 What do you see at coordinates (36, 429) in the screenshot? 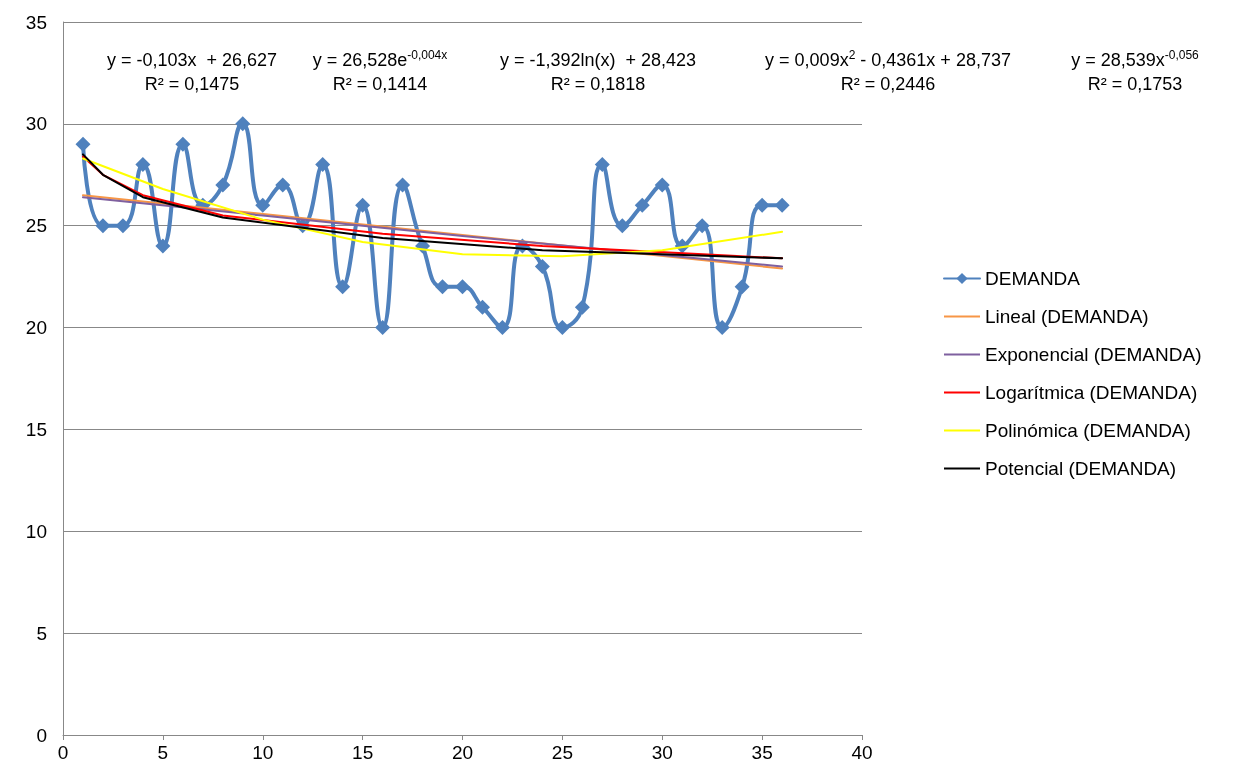
I see `y-tick-label: 15` at bounding box center [36, 429].